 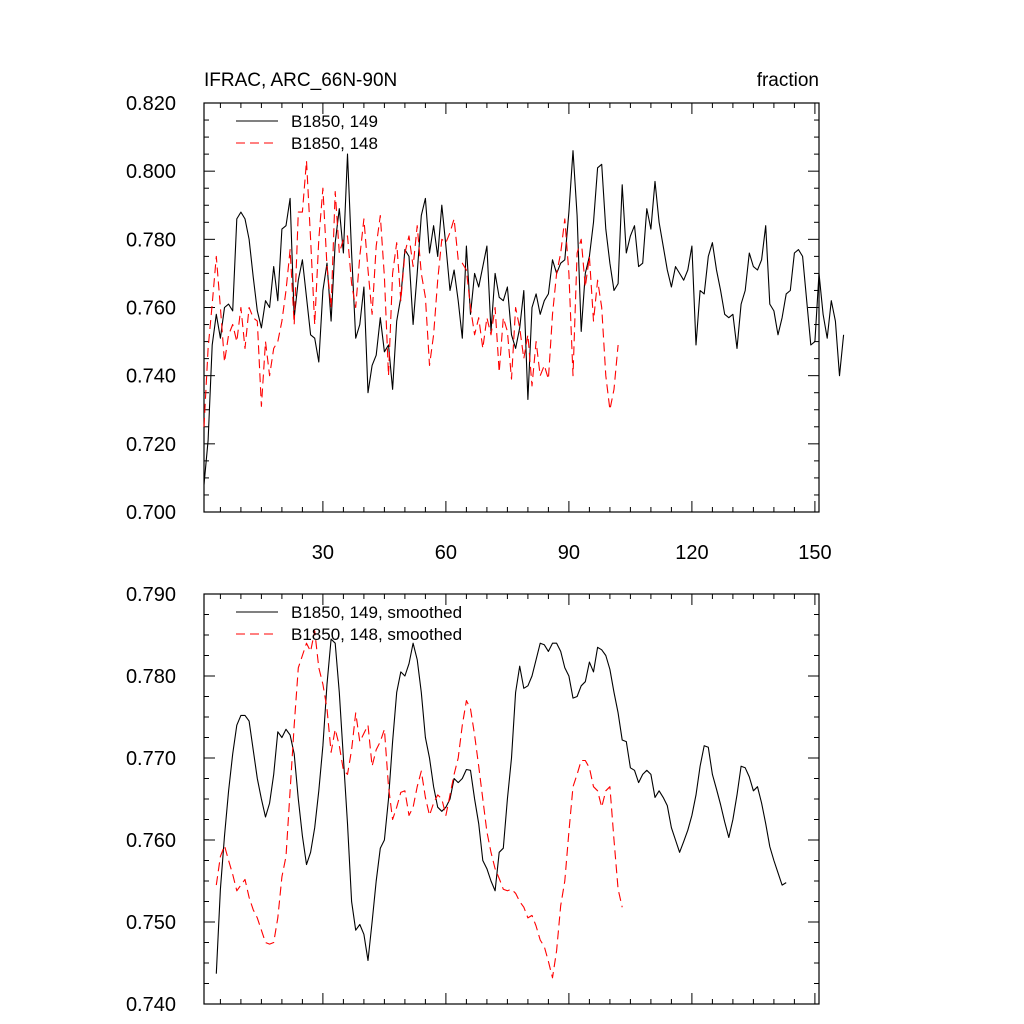 What do you see at coordinates (151, 800) in the screenshot?
I see `bottom-y-tick-labels: 0.740 0.750 0.760 0.770 0.780 0.790` at bounding box center [151, 800].